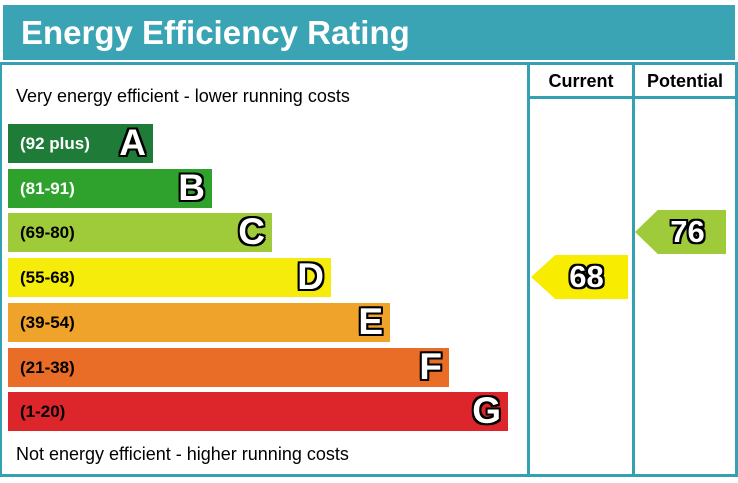  Describe the element at coordinates (199, 322) in the screenshot. I see `band-e: (39-54) E` at that location.